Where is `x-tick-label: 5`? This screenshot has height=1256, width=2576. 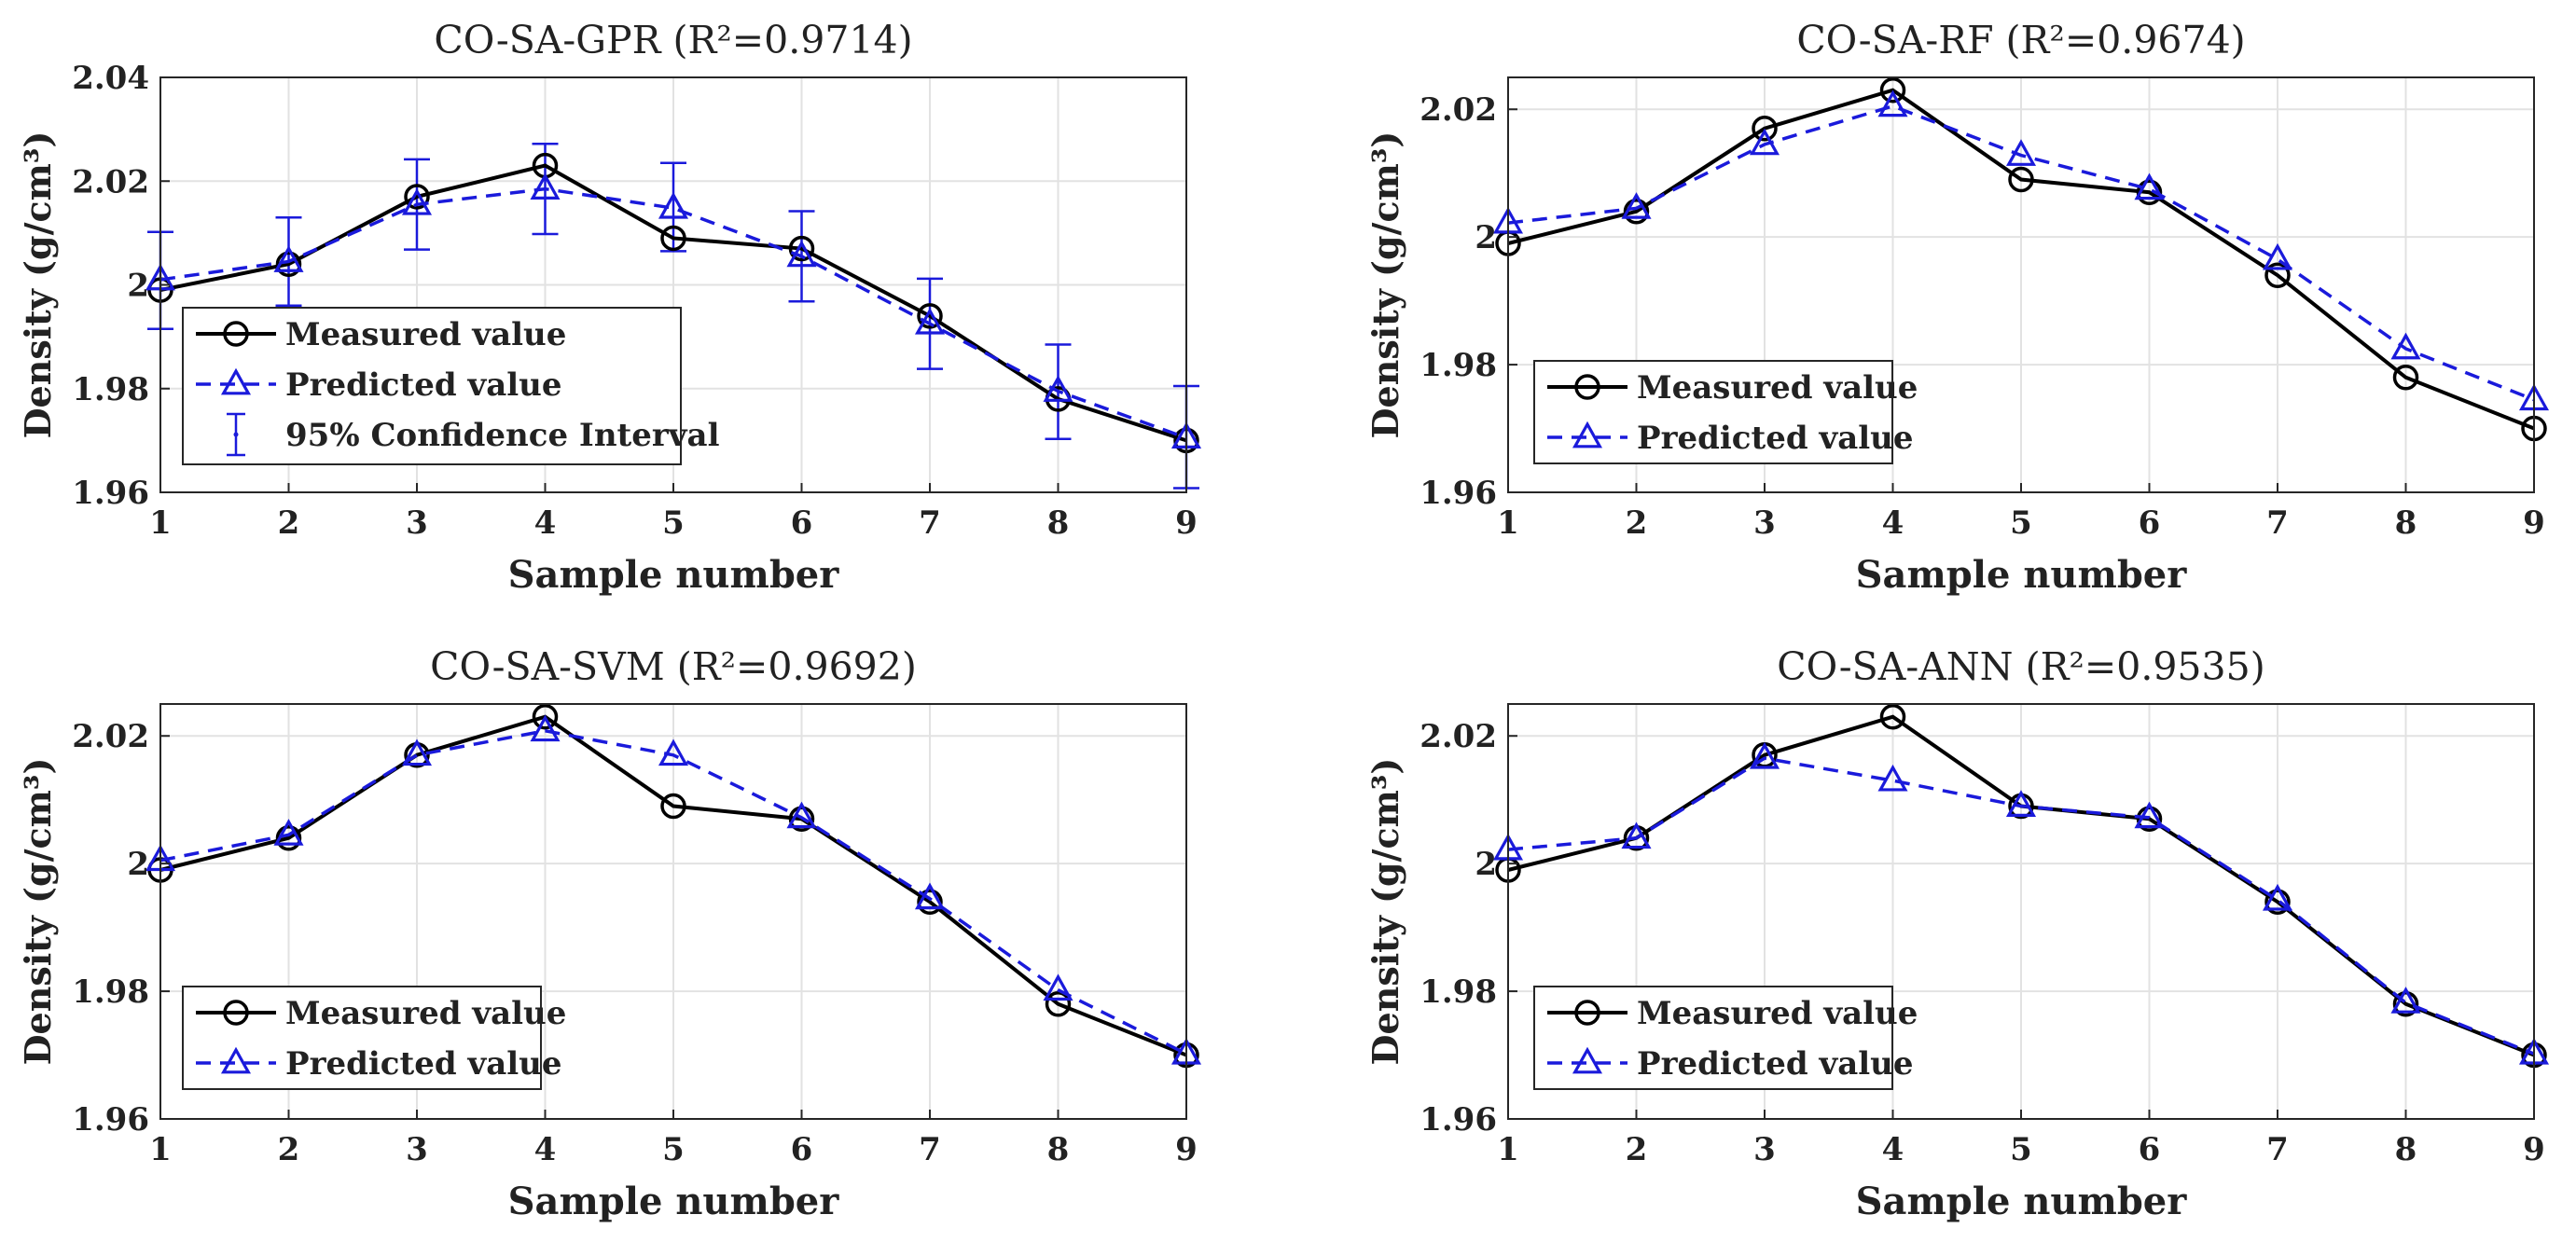
x-tick-label: 5 is located at coordinates (673, 1149).